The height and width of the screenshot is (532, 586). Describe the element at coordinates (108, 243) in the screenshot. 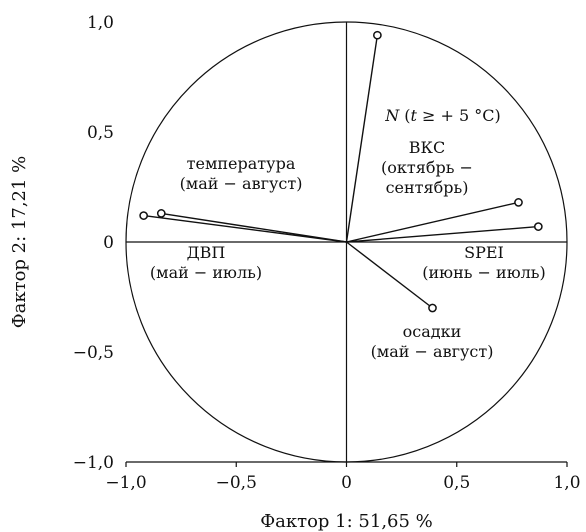

I see `y-tick-label: 0` at that location.